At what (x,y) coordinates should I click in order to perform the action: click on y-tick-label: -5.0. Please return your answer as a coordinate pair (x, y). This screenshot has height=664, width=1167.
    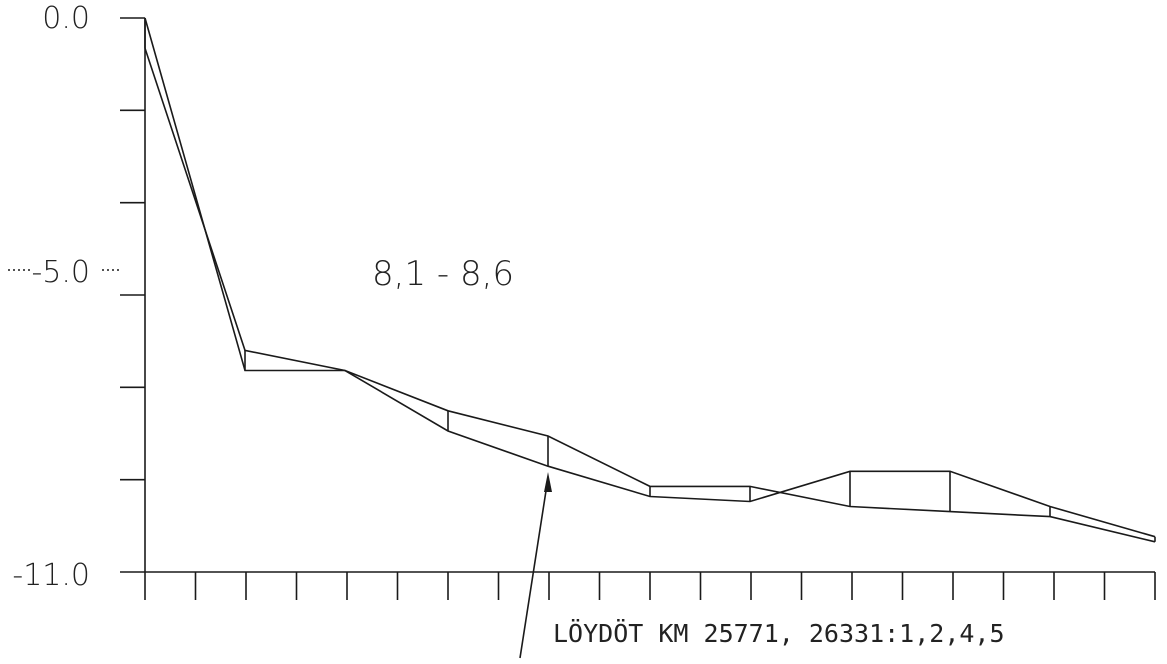
    Looking at the image, I should click on (60, 272).